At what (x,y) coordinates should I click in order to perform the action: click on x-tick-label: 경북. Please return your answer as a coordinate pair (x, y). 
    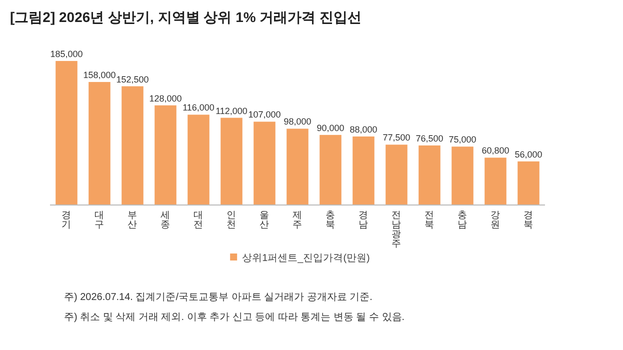
    Looking at the image, I should click on (529, 220).